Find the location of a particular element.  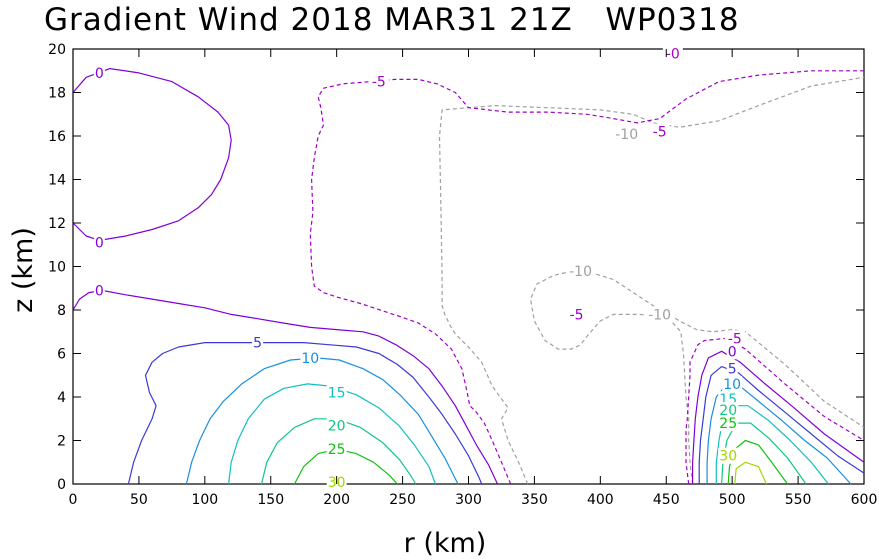

contour-label-4: -5 is located at coordinates (379, 83).